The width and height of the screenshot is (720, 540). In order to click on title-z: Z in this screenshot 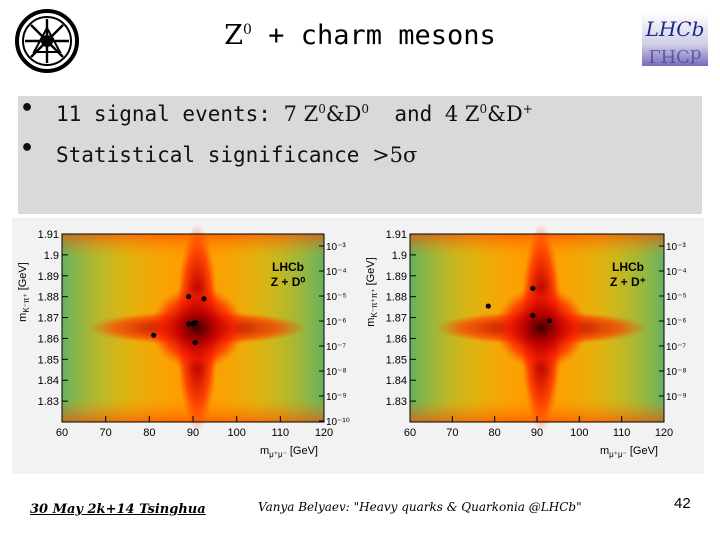, I will do `click(233, 35)`.